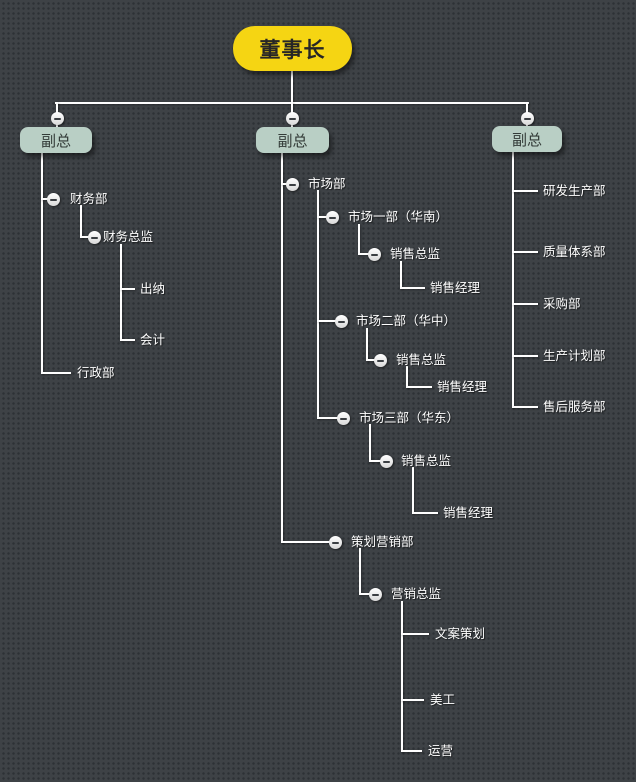  What do you see at coordinates (426, 461) in the screenshot?
I see `topic-sales-director-3: 销售总监` at bounding box center [426, 461].